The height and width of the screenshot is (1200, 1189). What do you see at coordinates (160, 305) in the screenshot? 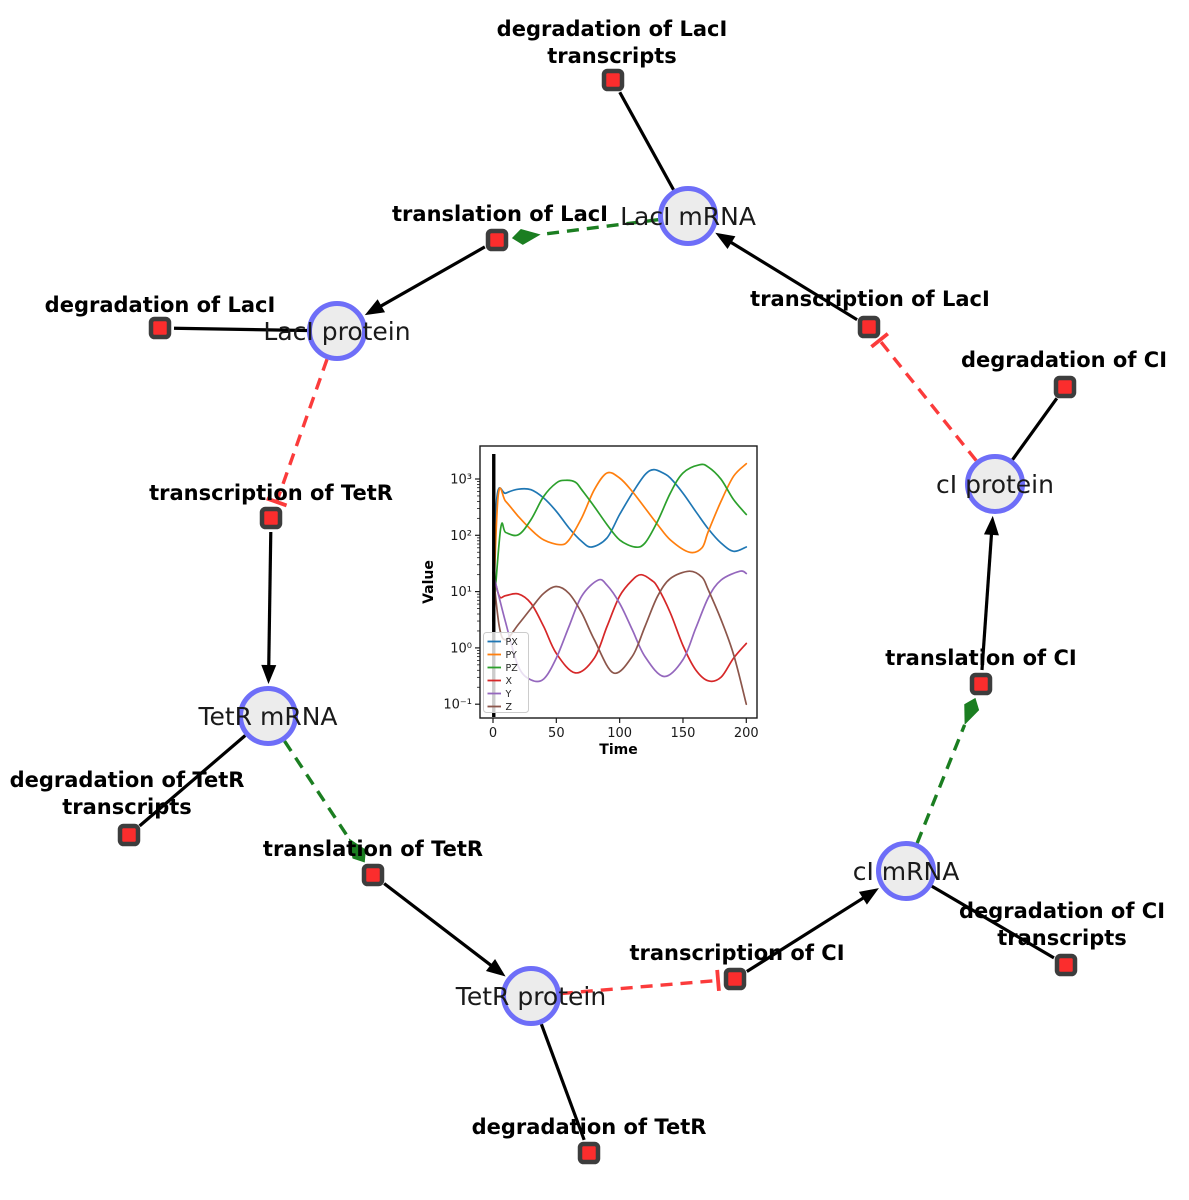
I see `reaction-label-deg_laci-line0: degradation of LacI` at bounding box center [160, 305].